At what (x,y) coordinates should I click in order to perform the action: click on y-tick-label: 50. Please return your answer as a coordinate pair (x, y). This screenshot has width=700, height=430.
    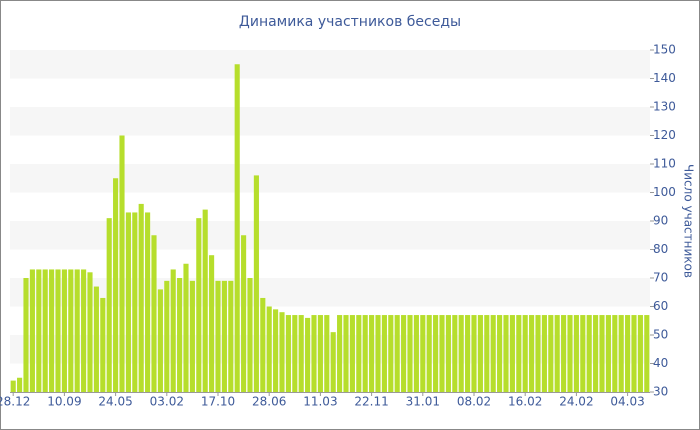
    Looking at the image, I should click on (660, 335).